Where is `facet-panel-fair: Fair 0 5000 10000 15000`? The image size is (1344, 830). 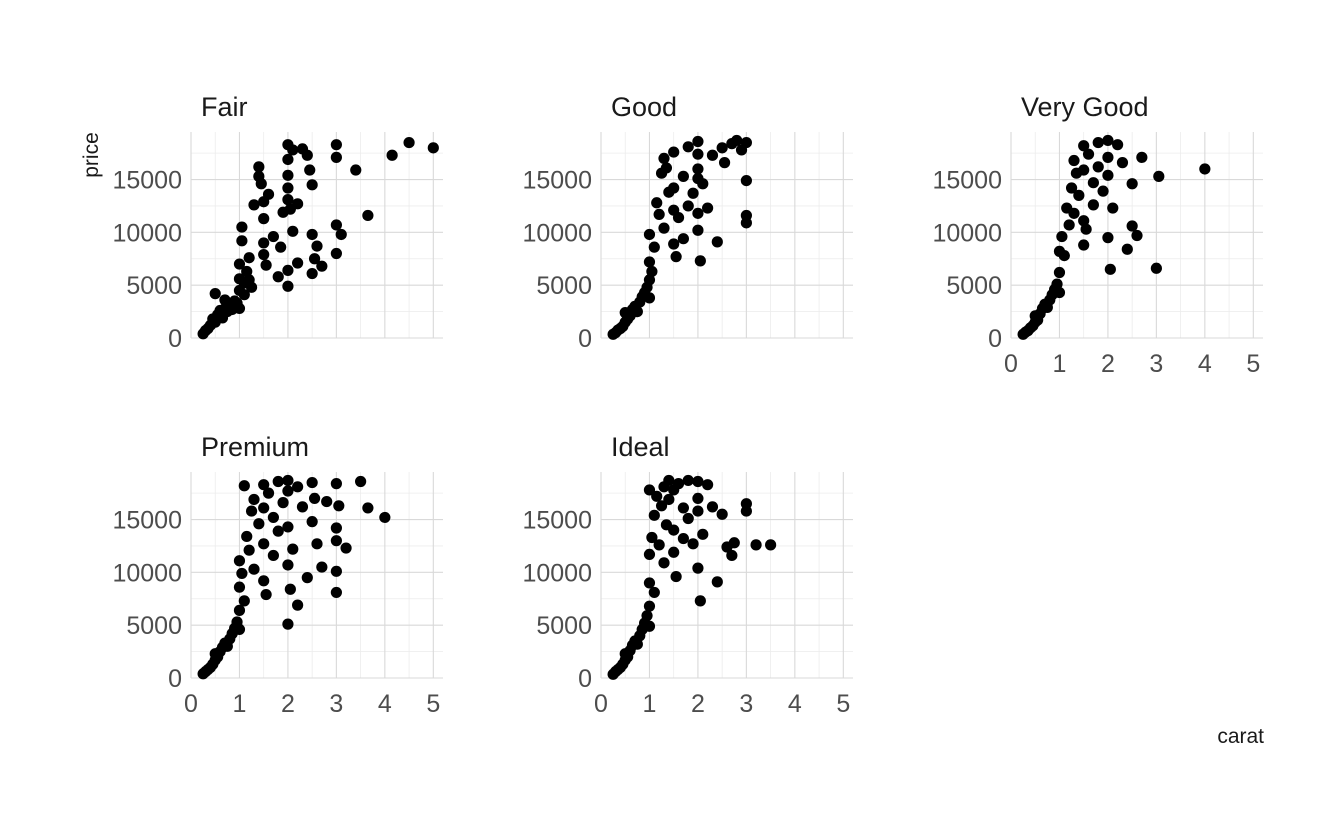 facet-panel-fair: Fair 0 5000 10000 15000 is located at coordinates (277, 222).